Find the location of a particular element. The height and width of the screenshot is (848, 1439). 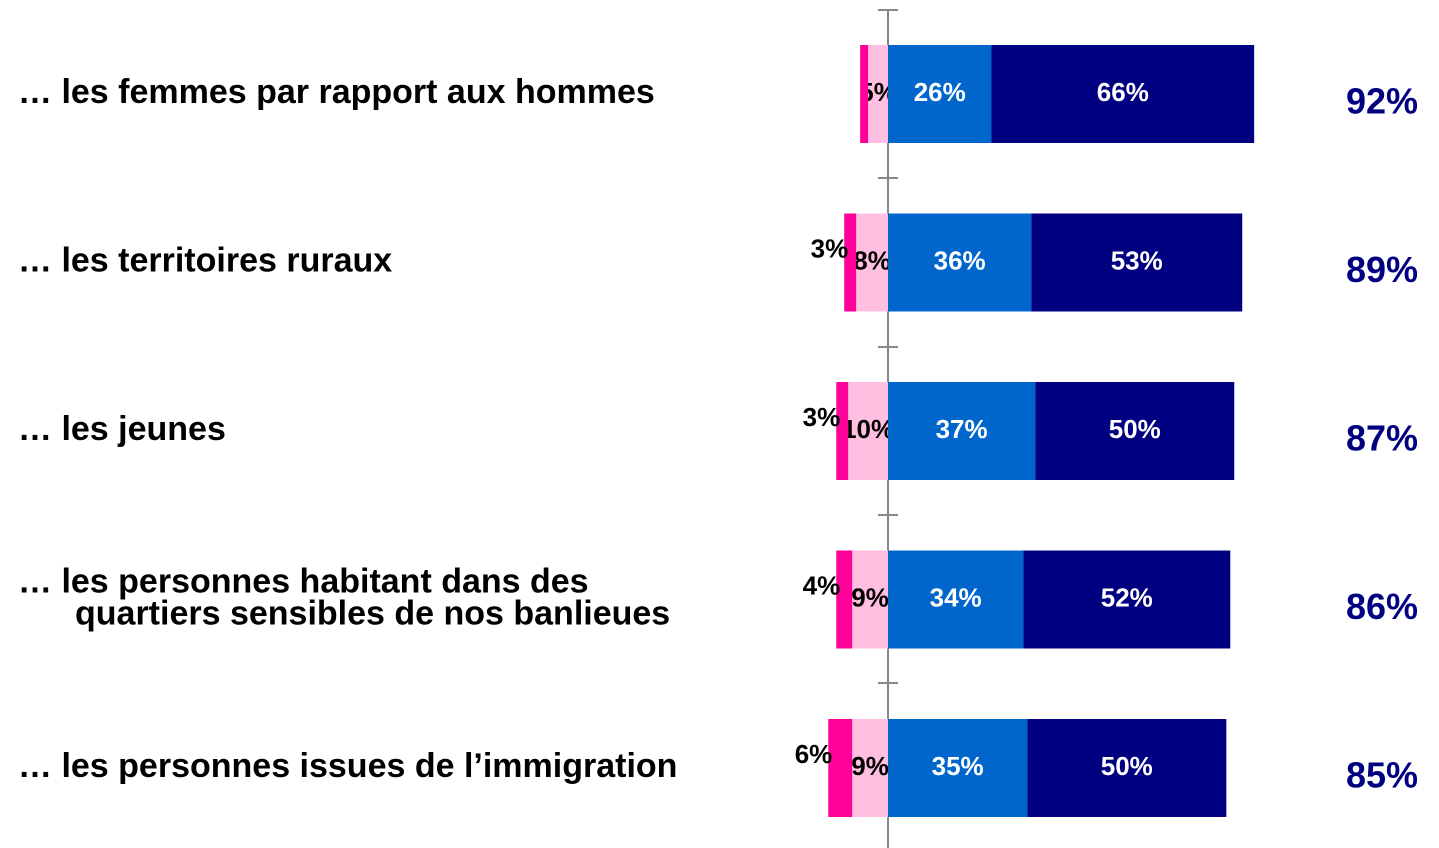

total-label: 87% is located at coordinates (1382, 438).